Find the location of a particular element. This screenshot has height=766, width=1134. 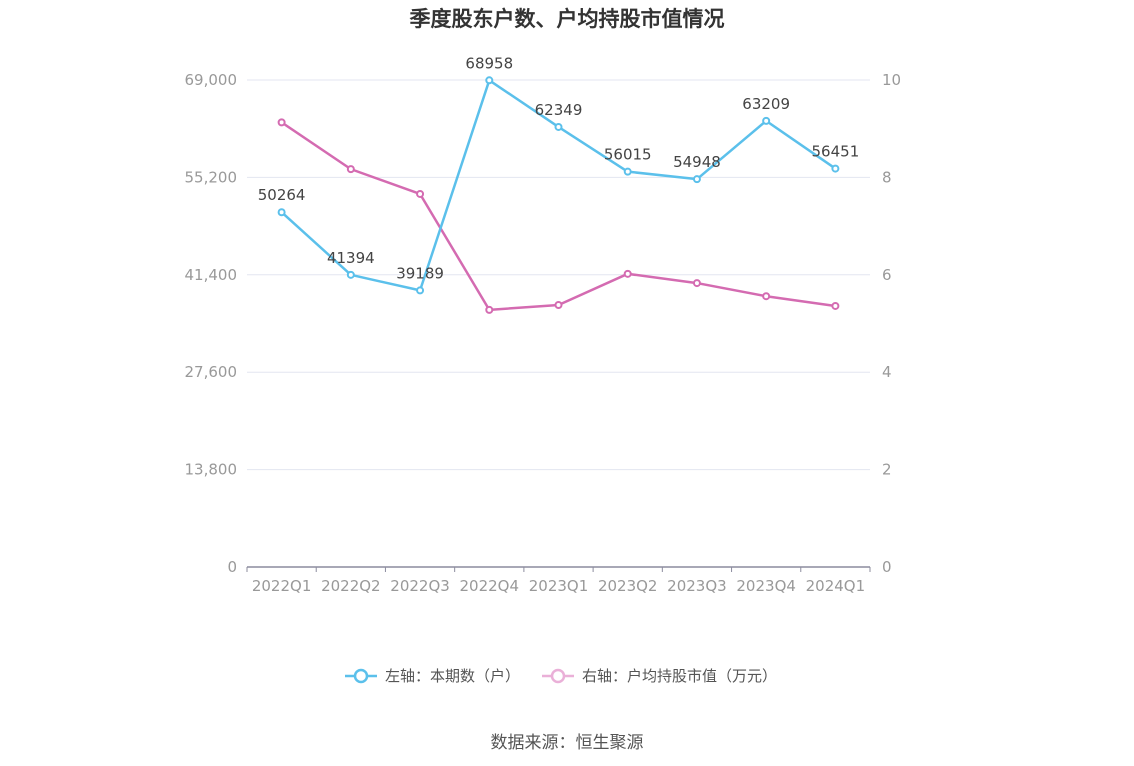

data-label: 56015 is located at coordinates (628, 155).